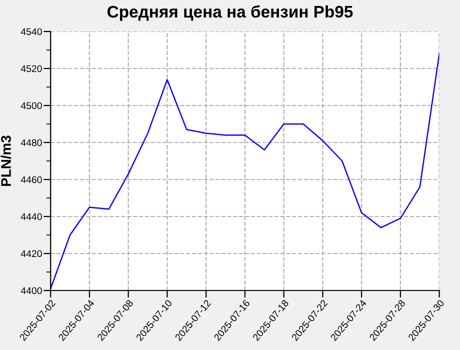 This screenshot has height=350, width=460. Describe the element at coordinates (31, 216) in the screenshot. I see `y-tick-label: 4440` at that location.